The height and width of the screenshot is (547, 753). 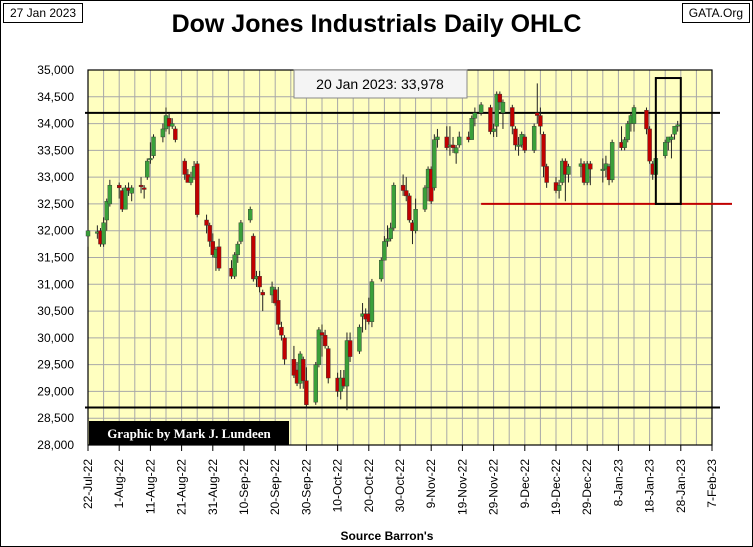 What do you see at coordinates (431, 484) in the screenshot?
I see `x-tick-label: 9-Nov-22` at bounding box center [431, 484].